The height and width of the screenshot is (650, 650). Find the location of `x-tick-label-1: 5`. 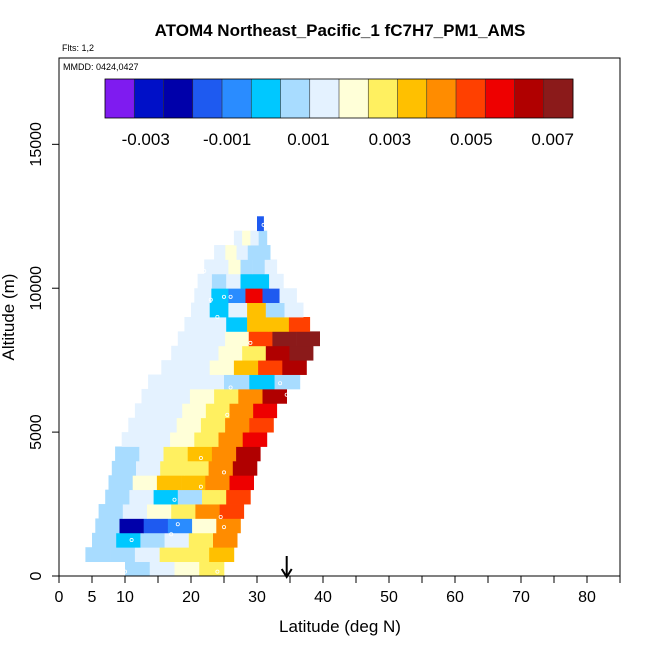

x-tick-label-1: 5 is located at coordinates (92, 597).